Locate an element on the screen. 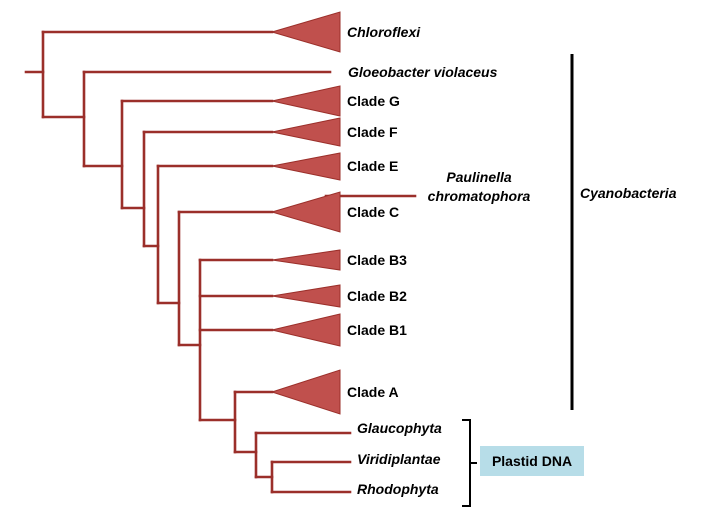  triangle-clade-f is located at coordinates (306, 132).